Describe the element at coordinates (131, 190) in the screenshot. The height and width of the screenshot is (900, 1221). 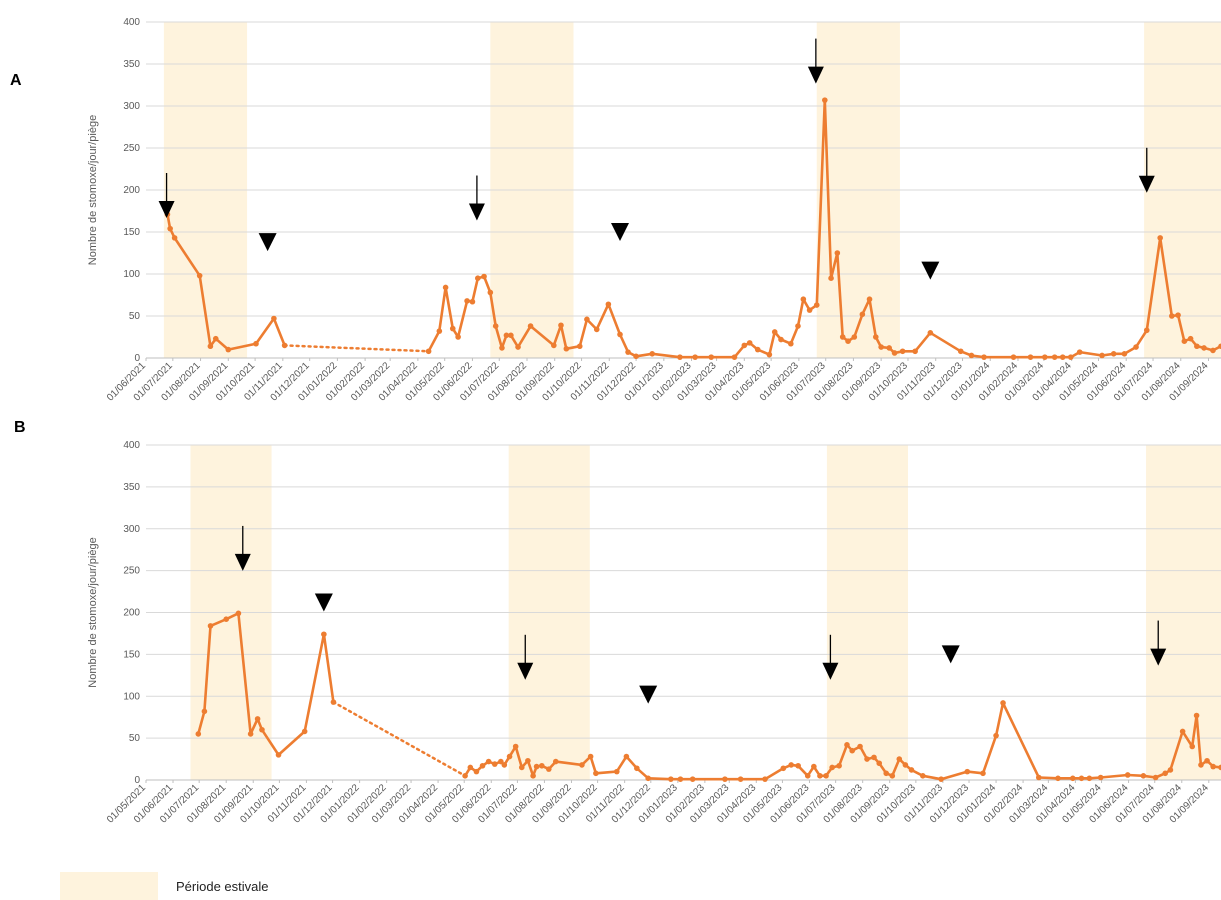
I see `y-tick-label-a-200: 200` at that location.